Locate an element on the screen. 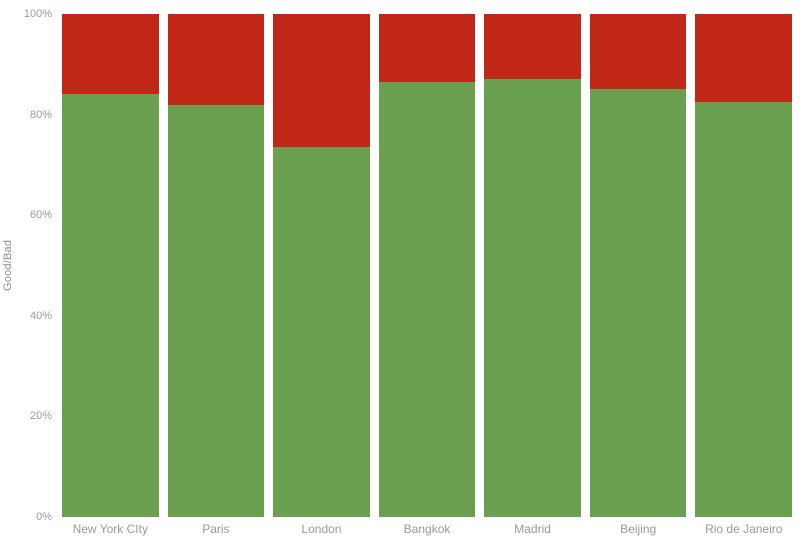  y-tick-label: 0% is located at coordinates (44, 517).